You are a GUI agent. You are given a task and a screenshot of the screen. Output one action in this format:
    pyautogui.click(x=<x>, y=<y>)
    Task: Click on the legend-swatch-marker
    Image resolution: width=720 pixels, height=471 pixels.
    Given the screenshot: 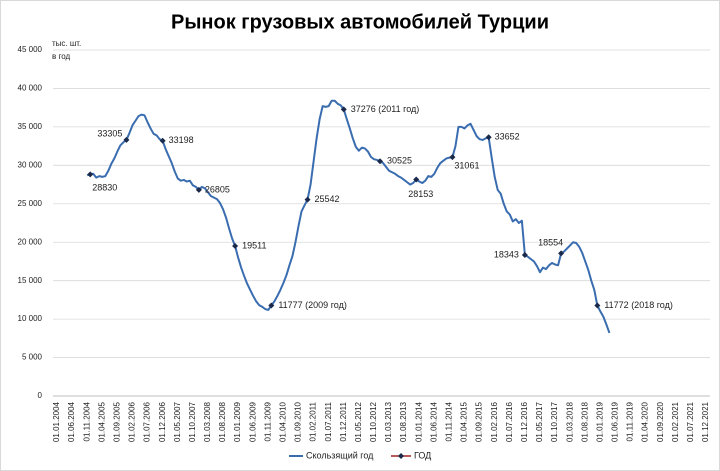 What is the action you would take?
    pyautogui.click(x=401, y=456)
    